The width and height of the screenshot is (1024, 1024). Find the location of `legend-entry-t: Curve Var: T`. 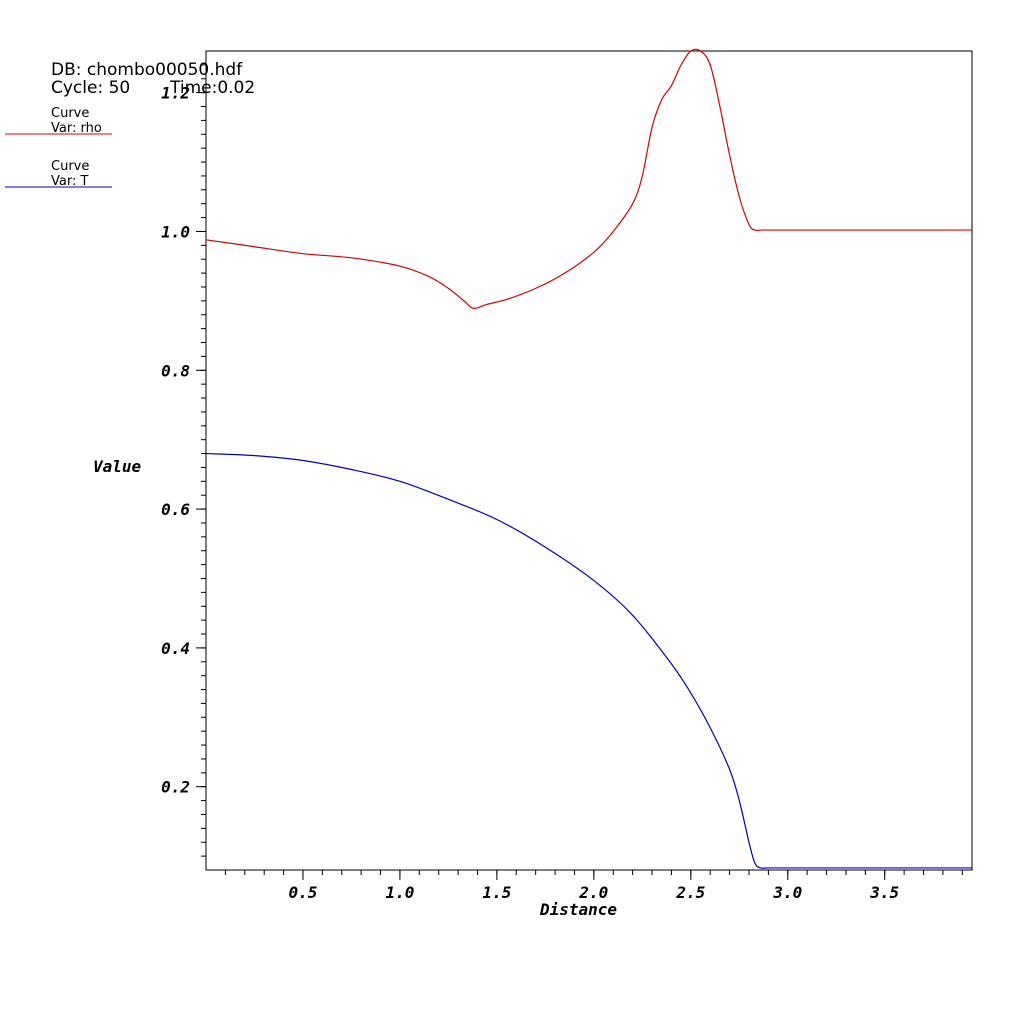

legend-entry-t: Curve Var: T is located at coordinates (58, 174).